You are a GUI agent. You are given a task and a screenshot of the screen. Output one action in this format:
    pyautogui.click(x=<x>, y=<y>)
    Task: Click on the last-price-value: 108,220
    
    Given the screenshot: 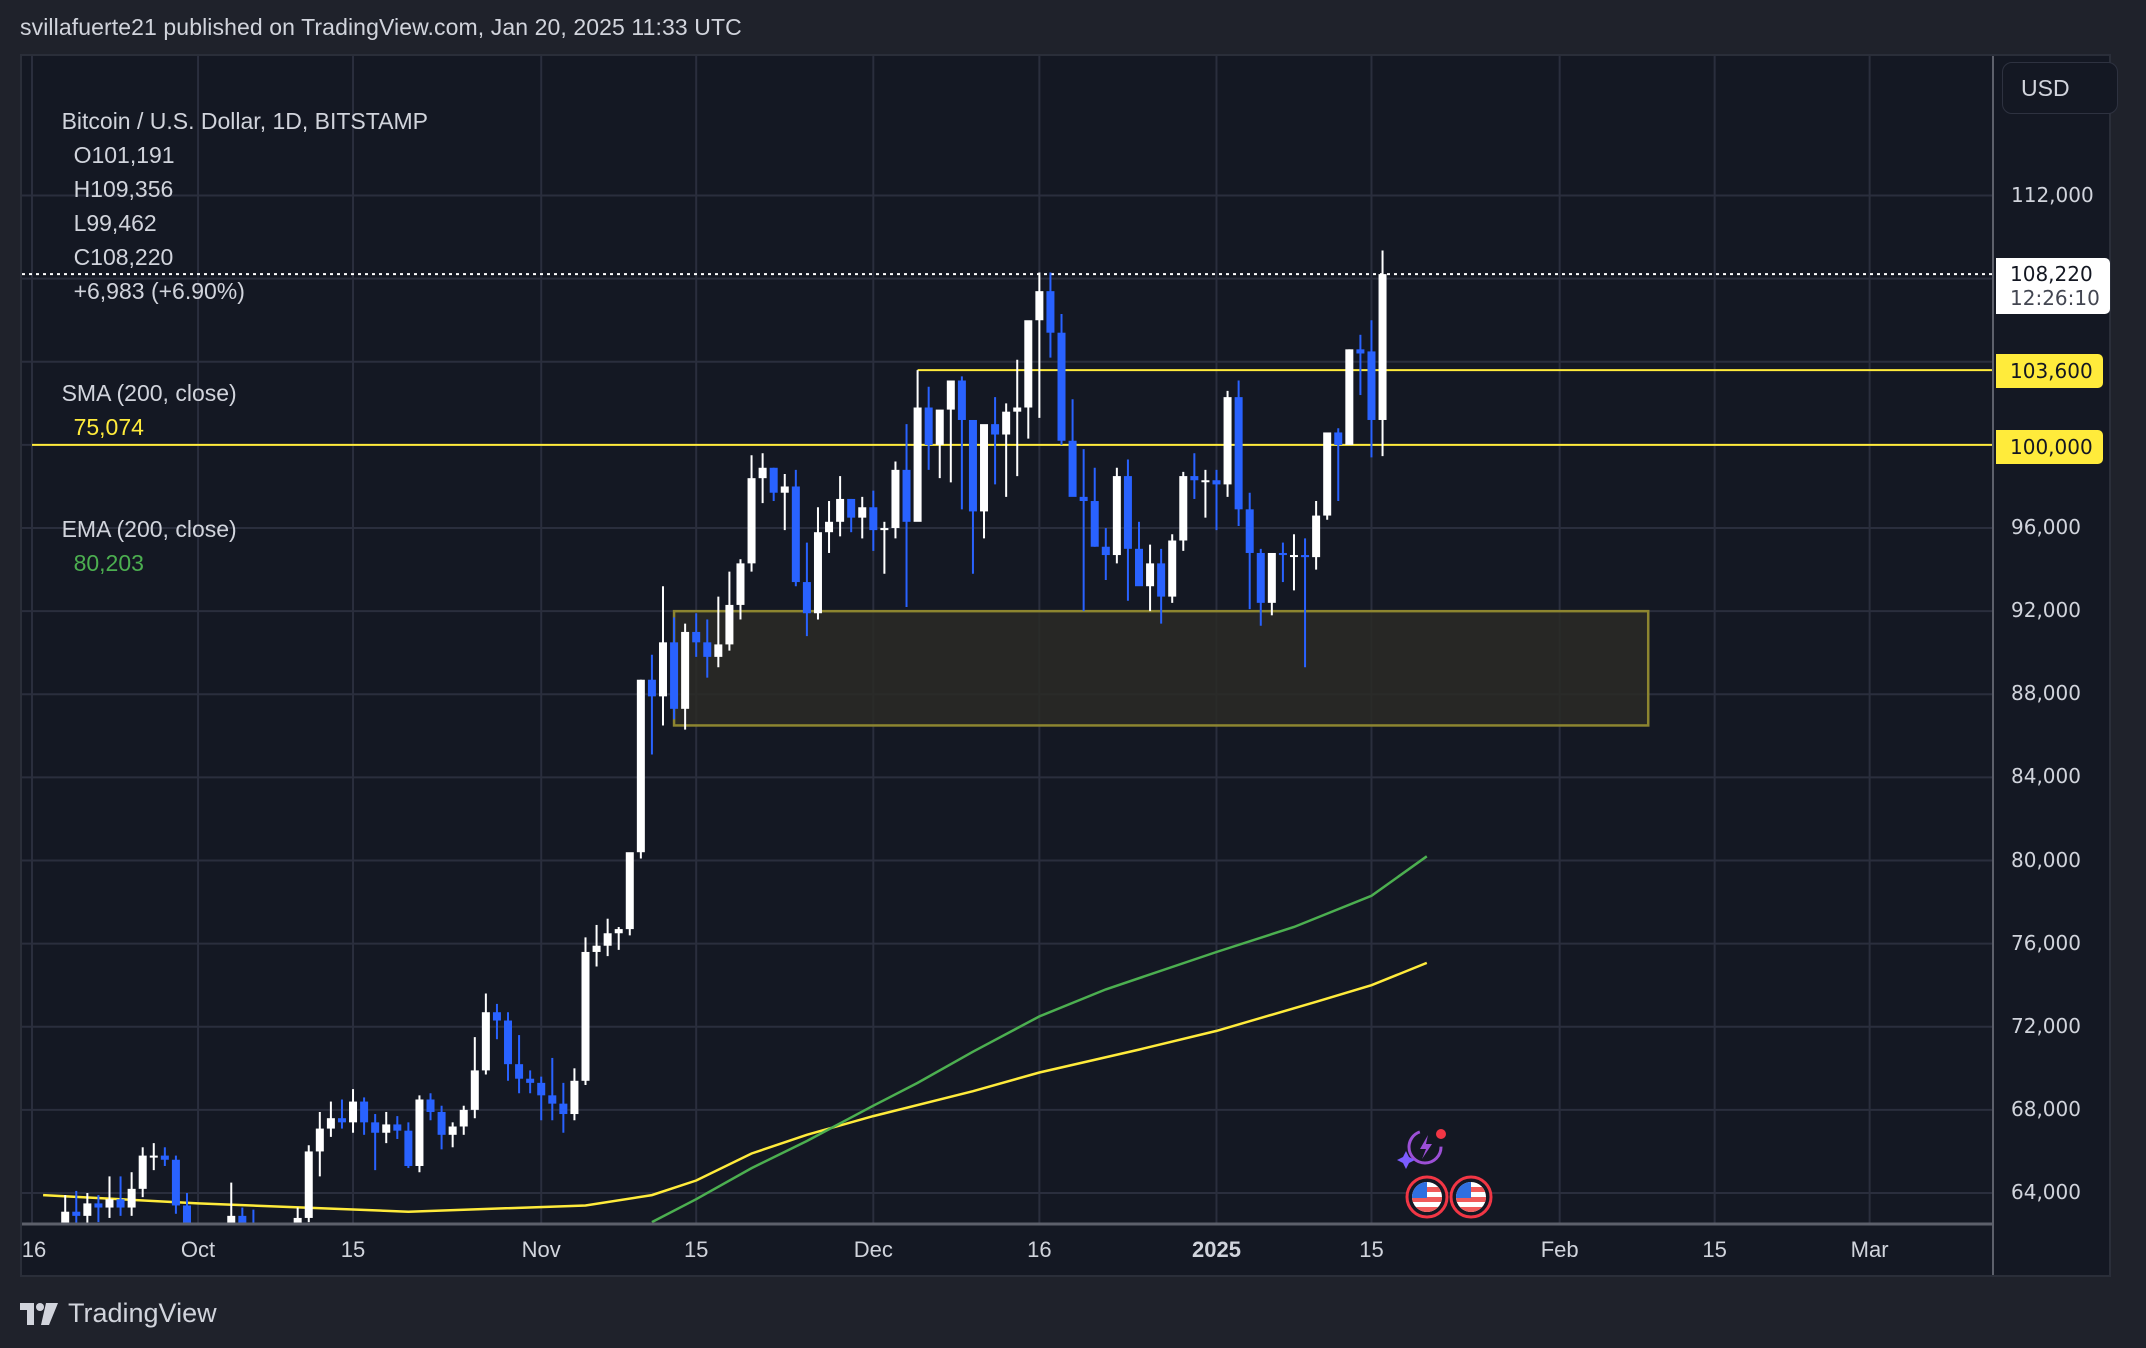 What is the action you would take?
    pyautogui.click(x=2051, y=274)
    